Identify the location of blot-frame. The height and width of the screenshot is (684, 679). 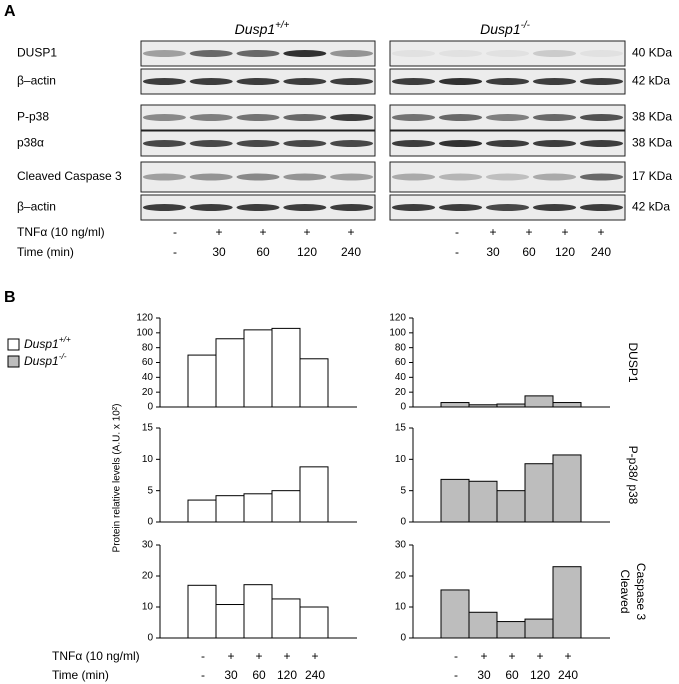
(507, 53).